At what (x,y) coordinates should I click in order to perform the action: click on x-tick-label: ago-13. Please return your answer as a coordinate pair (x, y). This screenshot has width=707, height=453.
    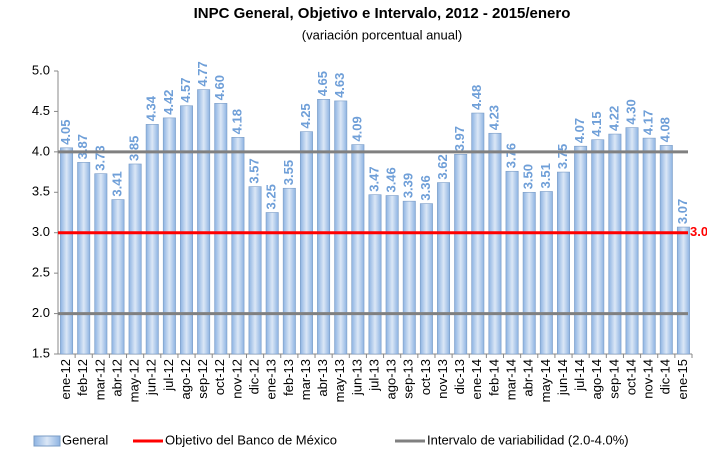
    Looking at the image, I should click on (391, 379).